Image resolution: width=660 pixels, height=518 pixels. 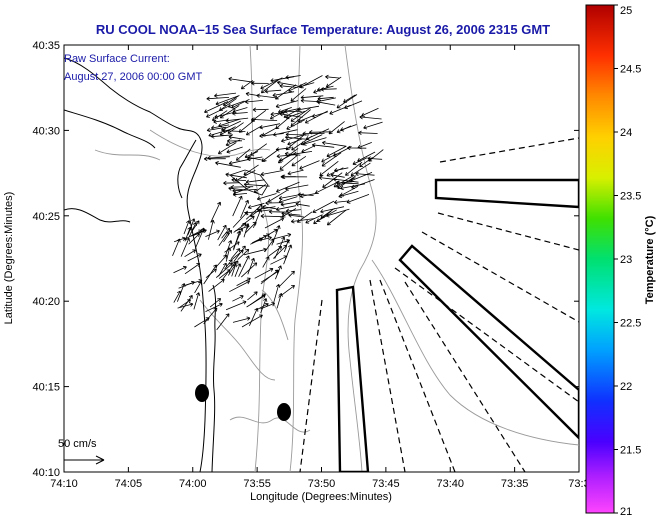 I want to click on colorbar-tick-label: 21.5, so click(x=630, y=451).